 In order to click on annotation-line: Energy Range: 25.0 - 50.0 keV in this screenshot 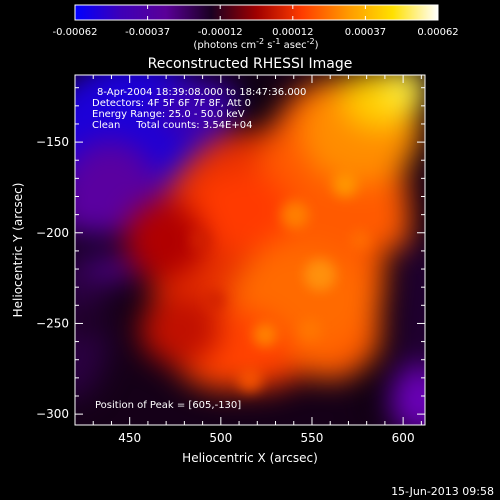, I will do `click(168, 114)`.